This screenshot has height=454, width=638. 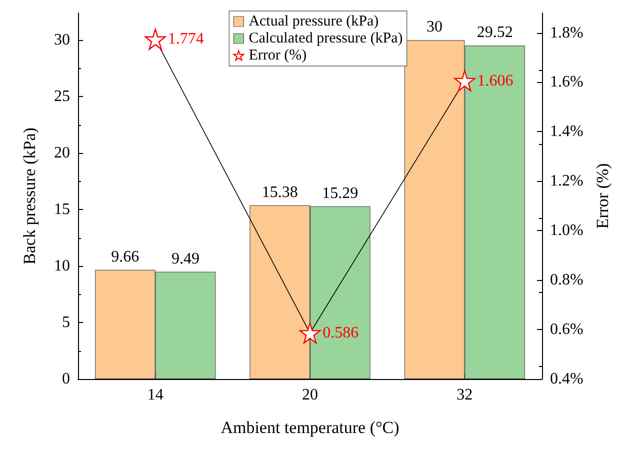 What do you see at coordinates (125, 257) in the screenshot?
I see `data-label: 9.66` at bounding box center [125, 257].